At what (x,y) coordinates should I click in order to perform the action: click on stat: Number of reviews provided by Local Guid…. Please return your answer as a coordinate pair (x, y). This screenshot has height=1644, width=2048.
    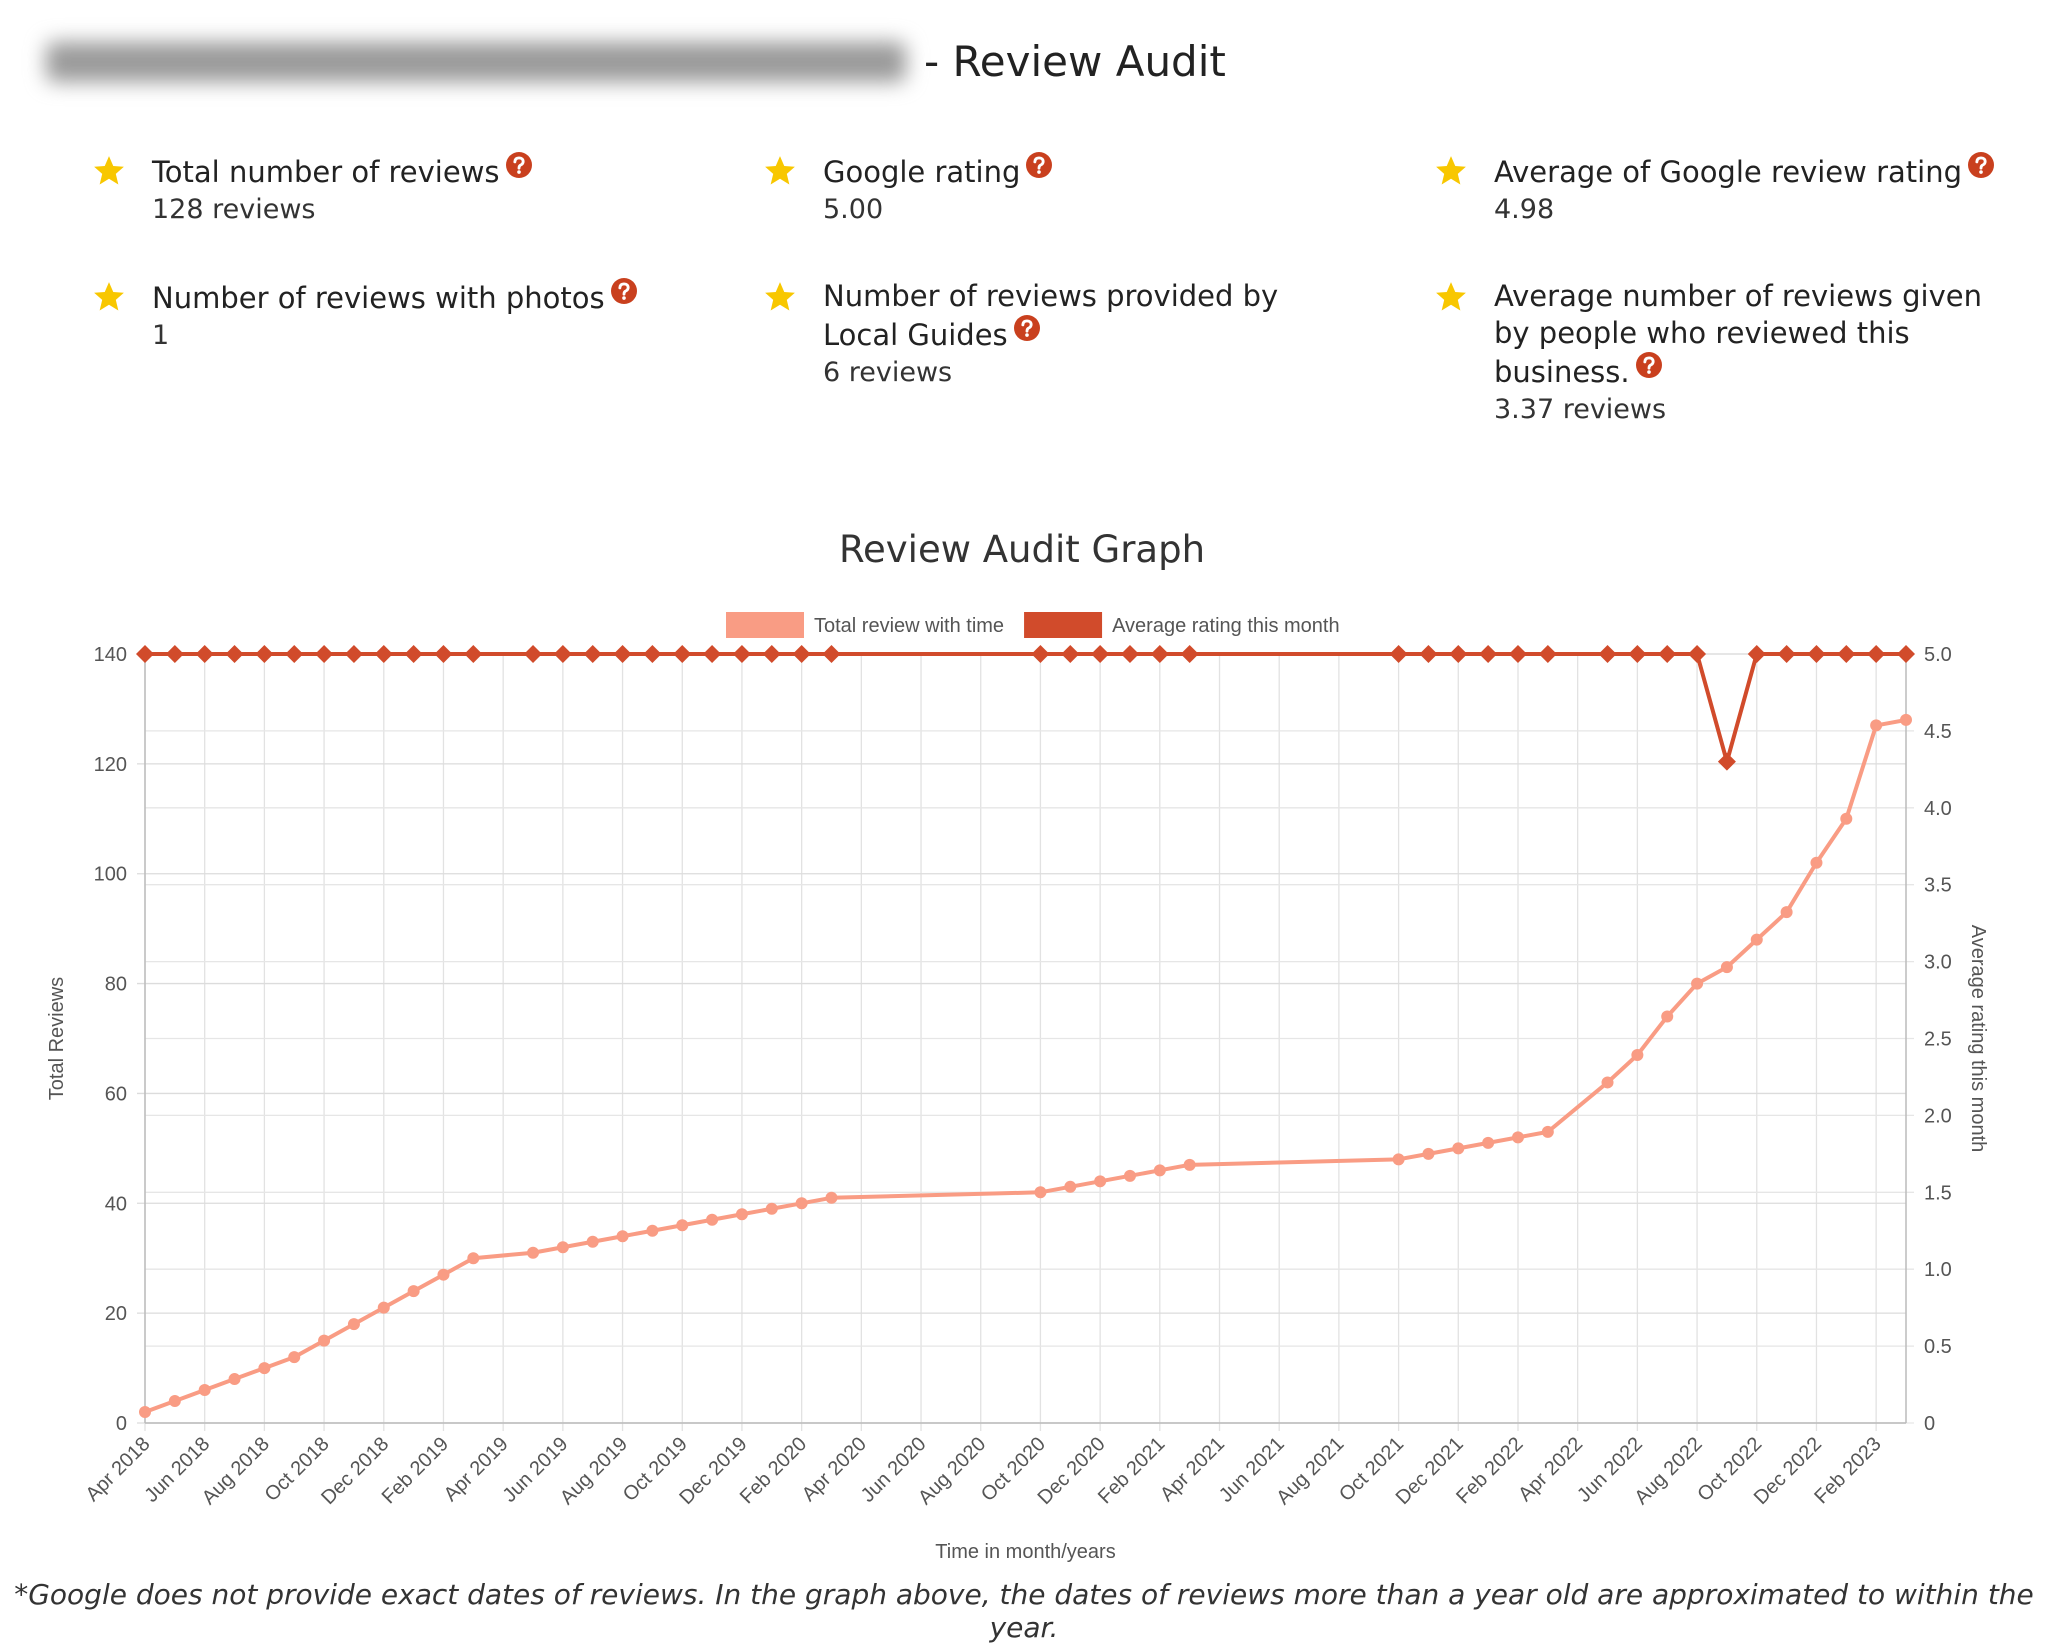
    Looking at the image, I should click on (1043, 334).